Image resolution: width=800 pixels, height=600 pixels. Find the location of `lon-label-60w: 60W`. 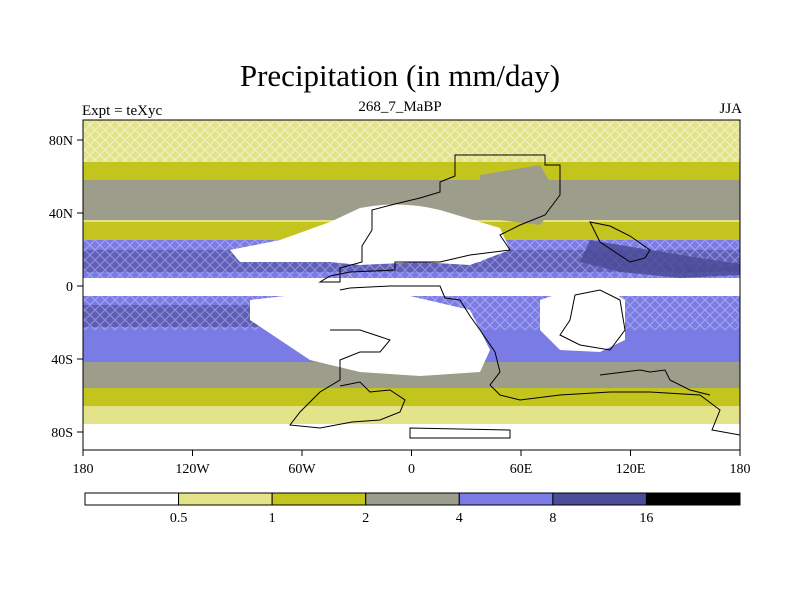

lon-label-60w: 60W is located at coordinates (302, 469).